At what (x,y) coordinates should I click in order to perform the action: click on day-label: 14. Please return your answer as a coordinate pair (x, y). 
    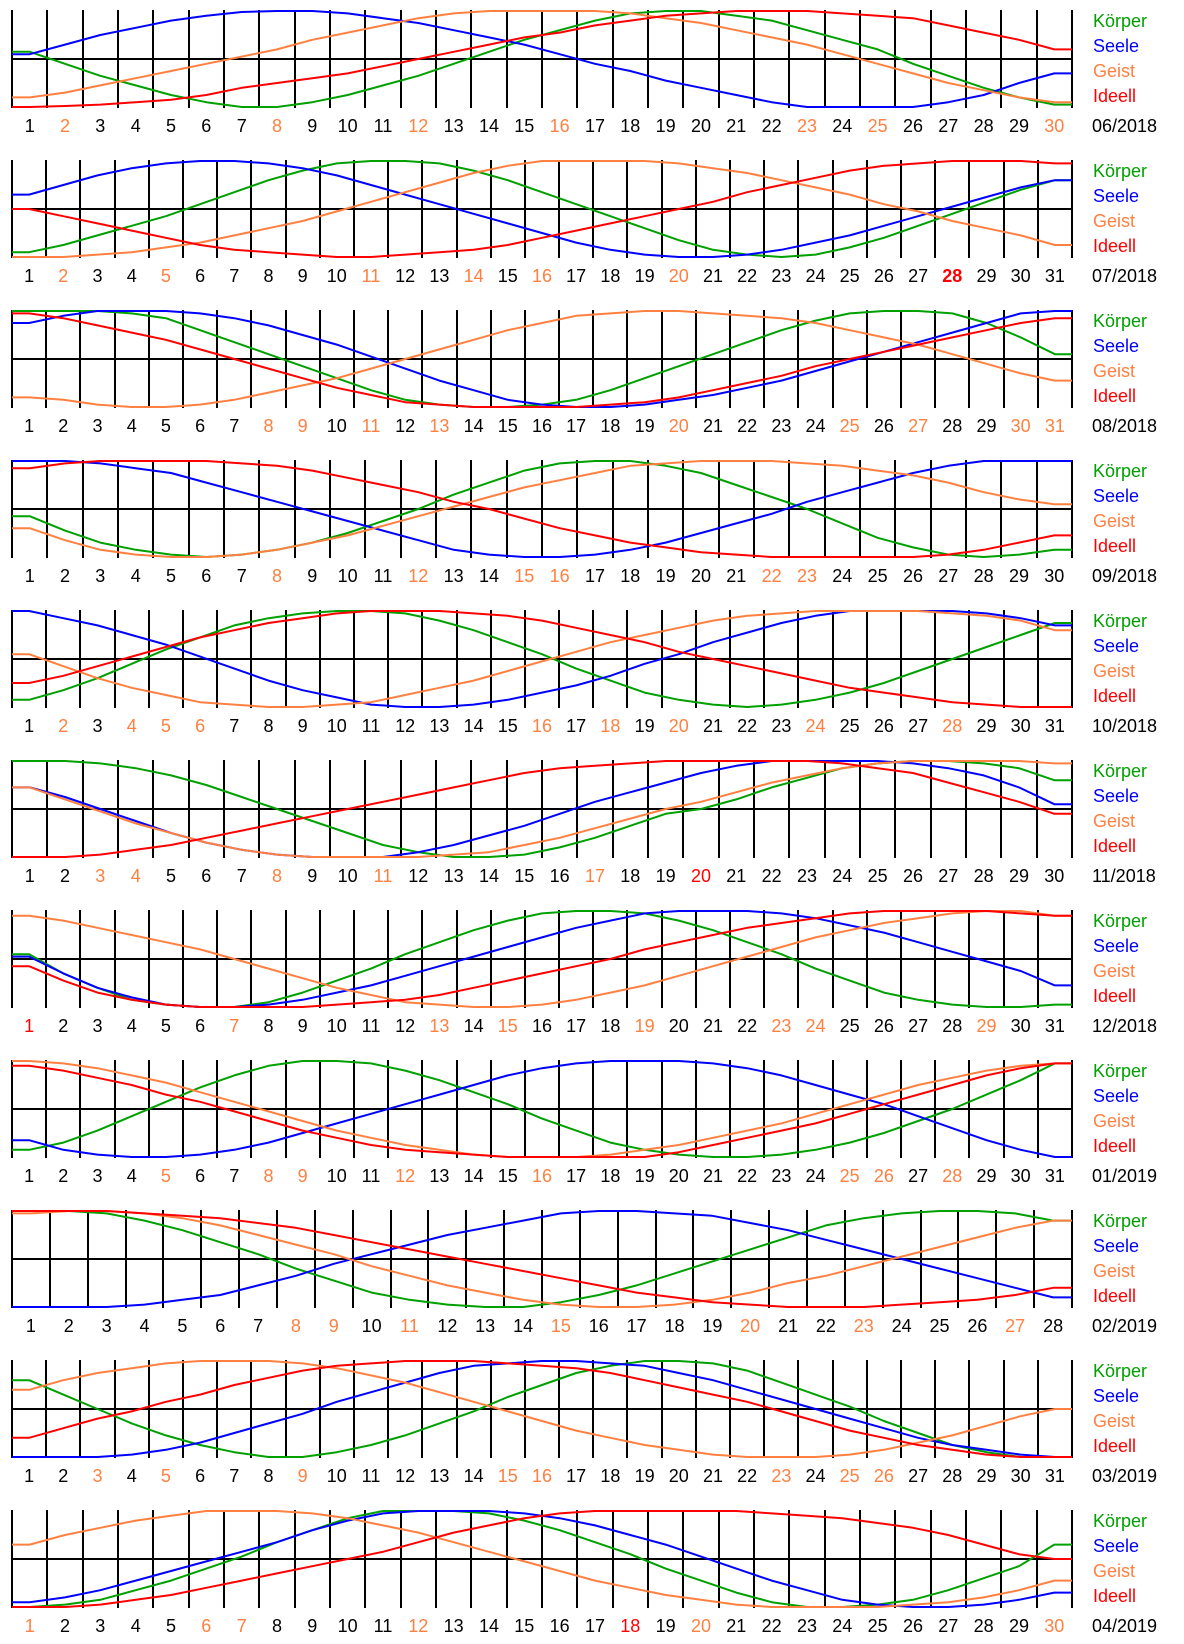
    Looking at the image, I should click on (489, 876).